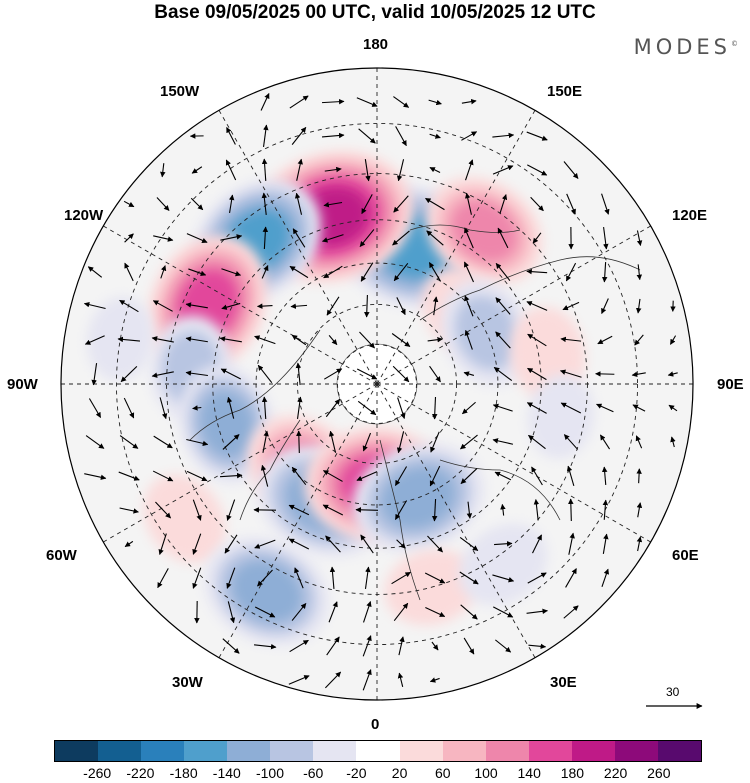 The width and height of the screenshot is (750, 783). I want to click on lon-label-90w: 90W, so click(22, 384).